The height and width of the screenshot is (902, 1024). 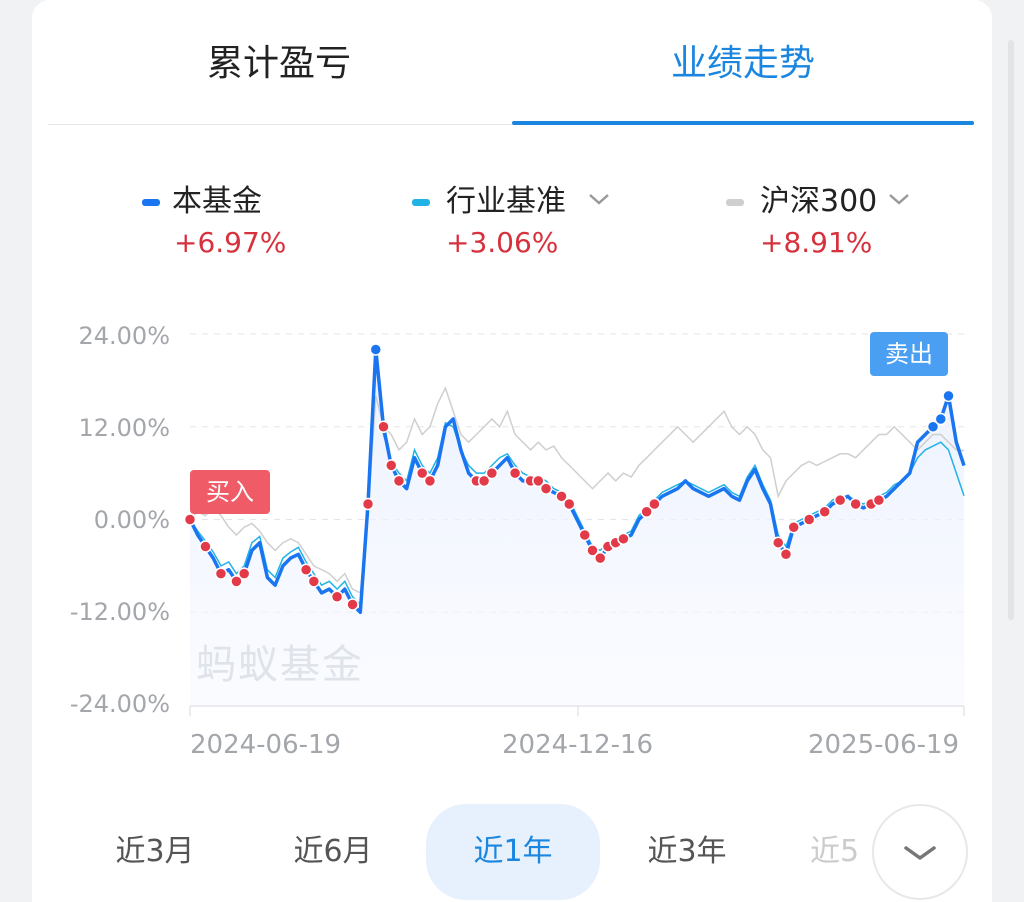 I want to click on legend-value-fund: +6.97%, so click(x=230, y=242).